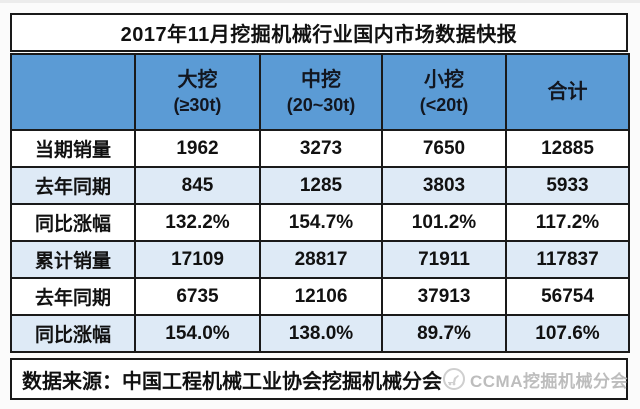 The image size is (640, 409). What do you see at coordinates (197, 296) in the screenshot?
I see `cell-value: 6735` at bounding box center [197, 296].